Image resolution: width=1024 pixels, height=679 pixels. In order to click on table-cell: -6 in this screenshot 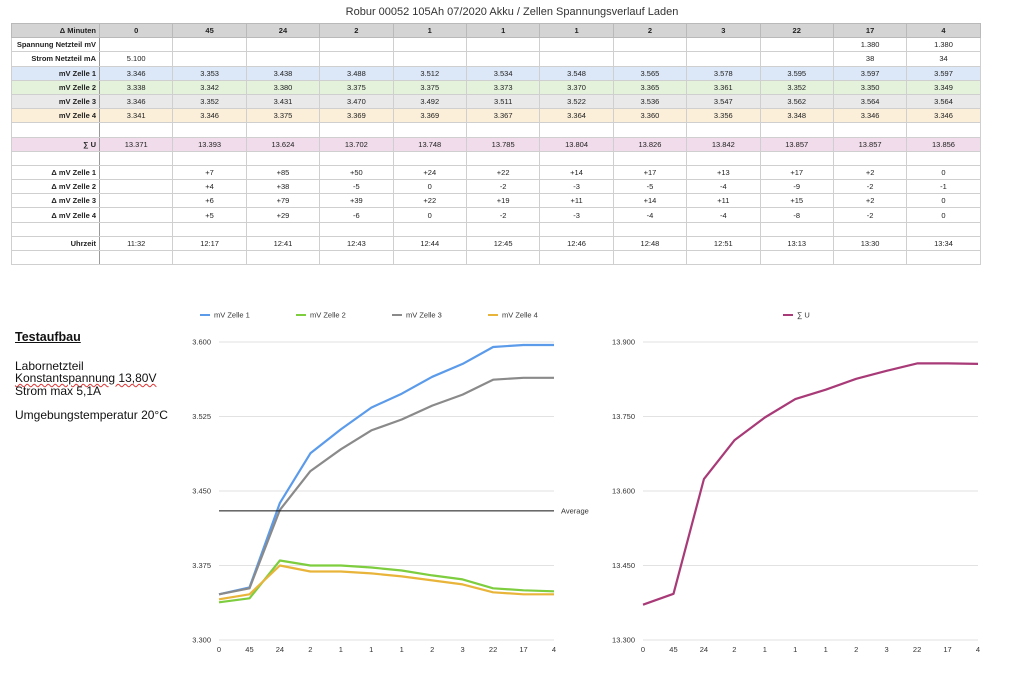, I will do `click(356, 215)`.